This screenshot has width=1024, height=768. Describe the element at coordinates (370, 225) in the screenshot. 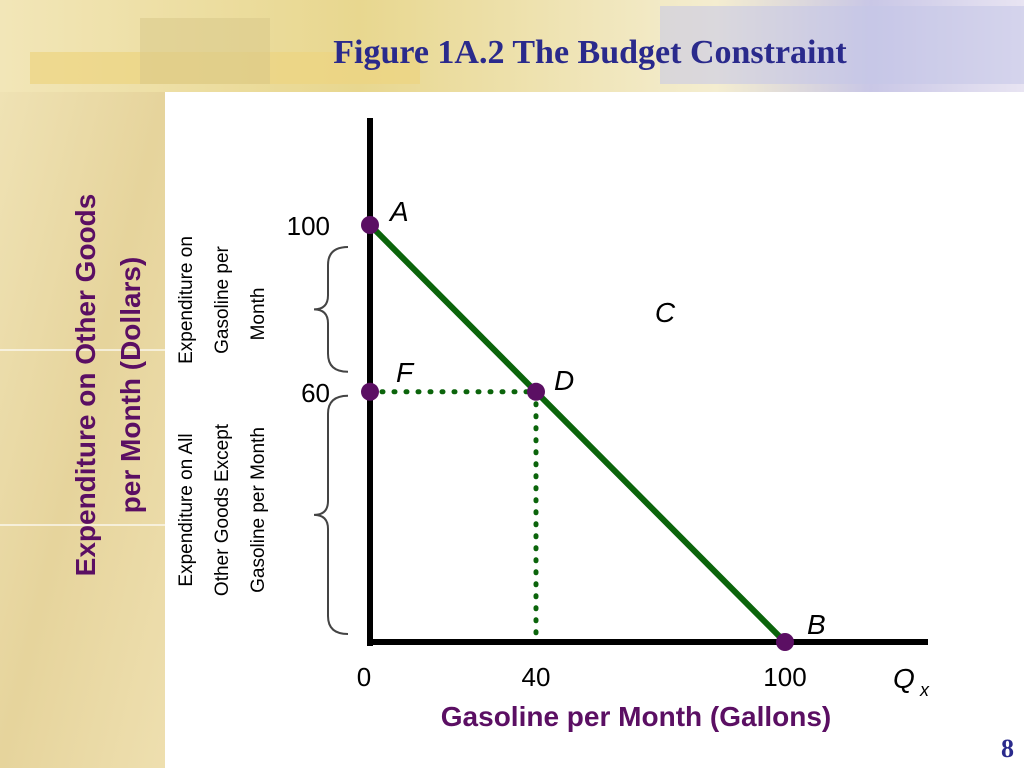

I see `point-a` at that location.